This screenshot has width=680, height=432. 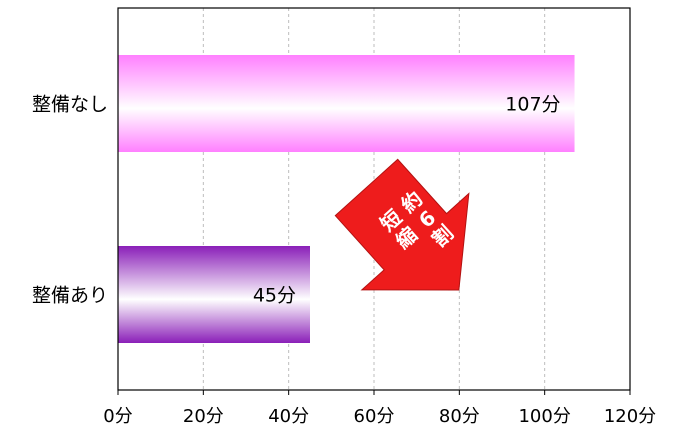 I want to click on reduction-callout-arrow: 約 6 割 短 縮, so click(x=402, y=224).